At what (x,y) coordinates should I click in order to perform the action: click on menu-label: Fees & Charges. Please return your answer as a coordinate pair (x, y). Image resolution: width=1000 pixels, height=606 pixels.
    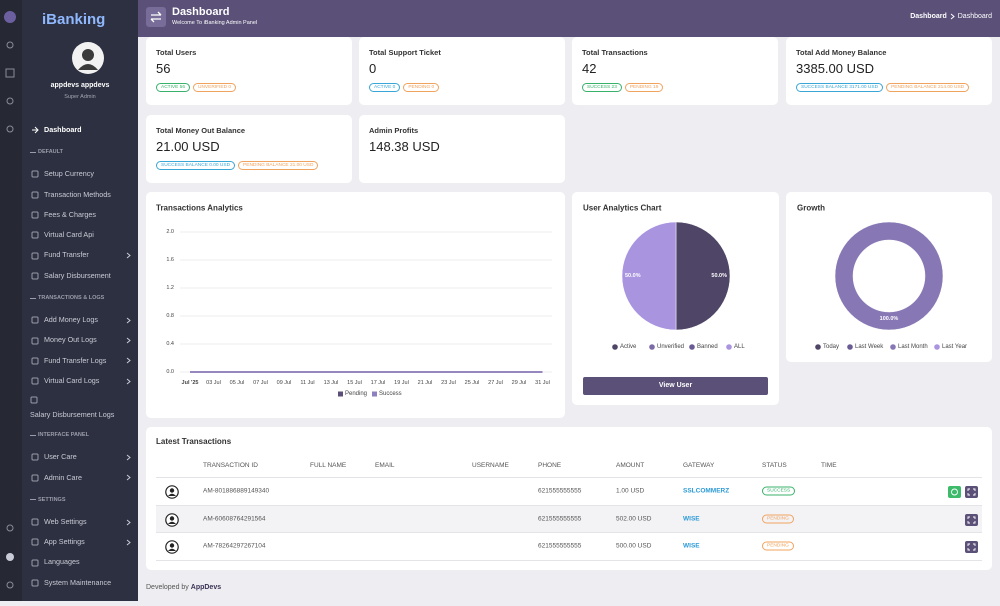
    Looking at the image, I should click on (70, 214).